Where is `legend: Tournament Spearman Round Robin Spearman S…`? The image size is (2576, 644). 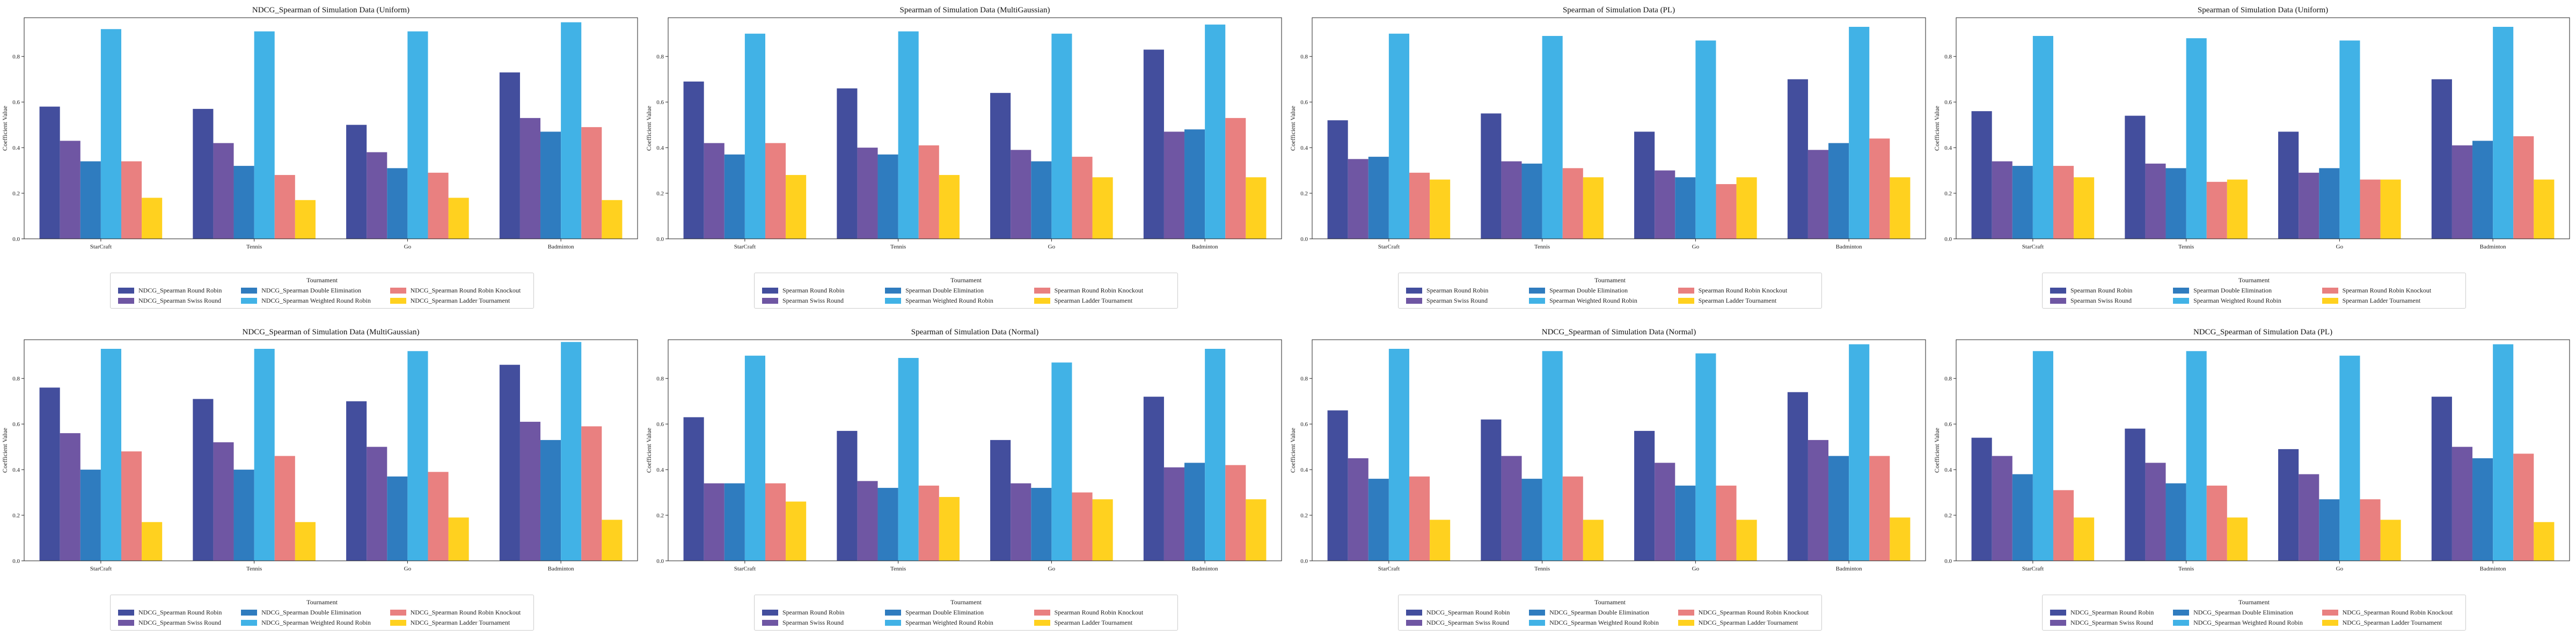 legend: Tournament Spearman Round Robin Spearman S… is located at coordinates (1610, 291).